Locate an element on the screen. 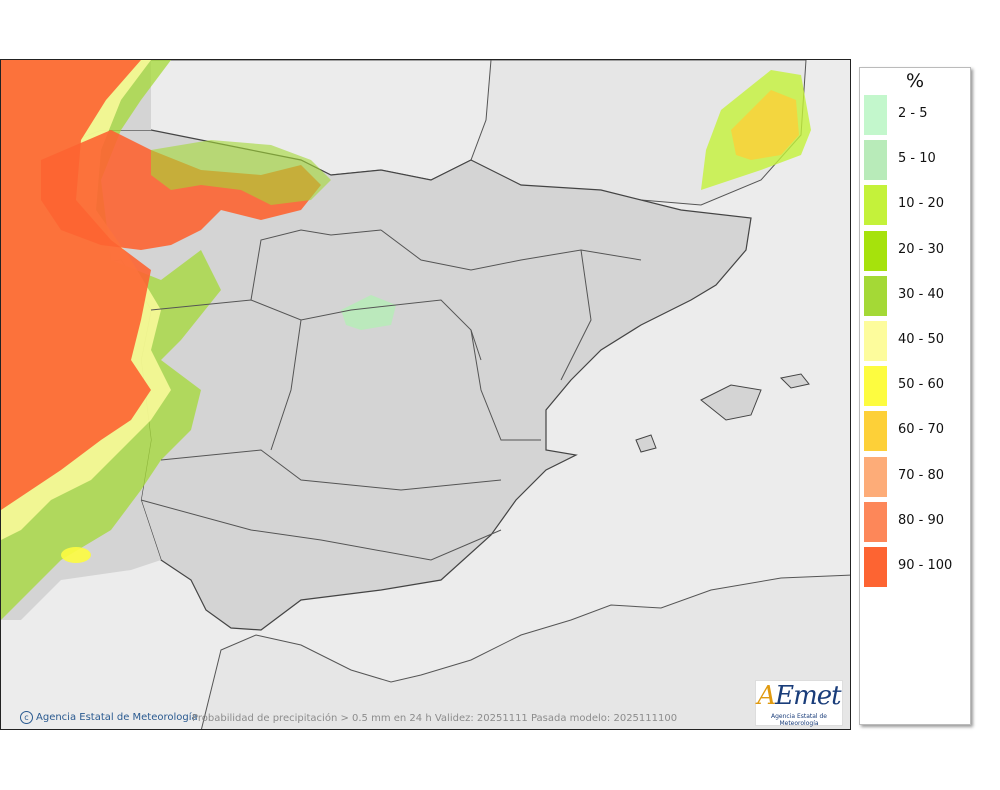  legend-item: 80 - 90 is located at coordinates (916, 521).